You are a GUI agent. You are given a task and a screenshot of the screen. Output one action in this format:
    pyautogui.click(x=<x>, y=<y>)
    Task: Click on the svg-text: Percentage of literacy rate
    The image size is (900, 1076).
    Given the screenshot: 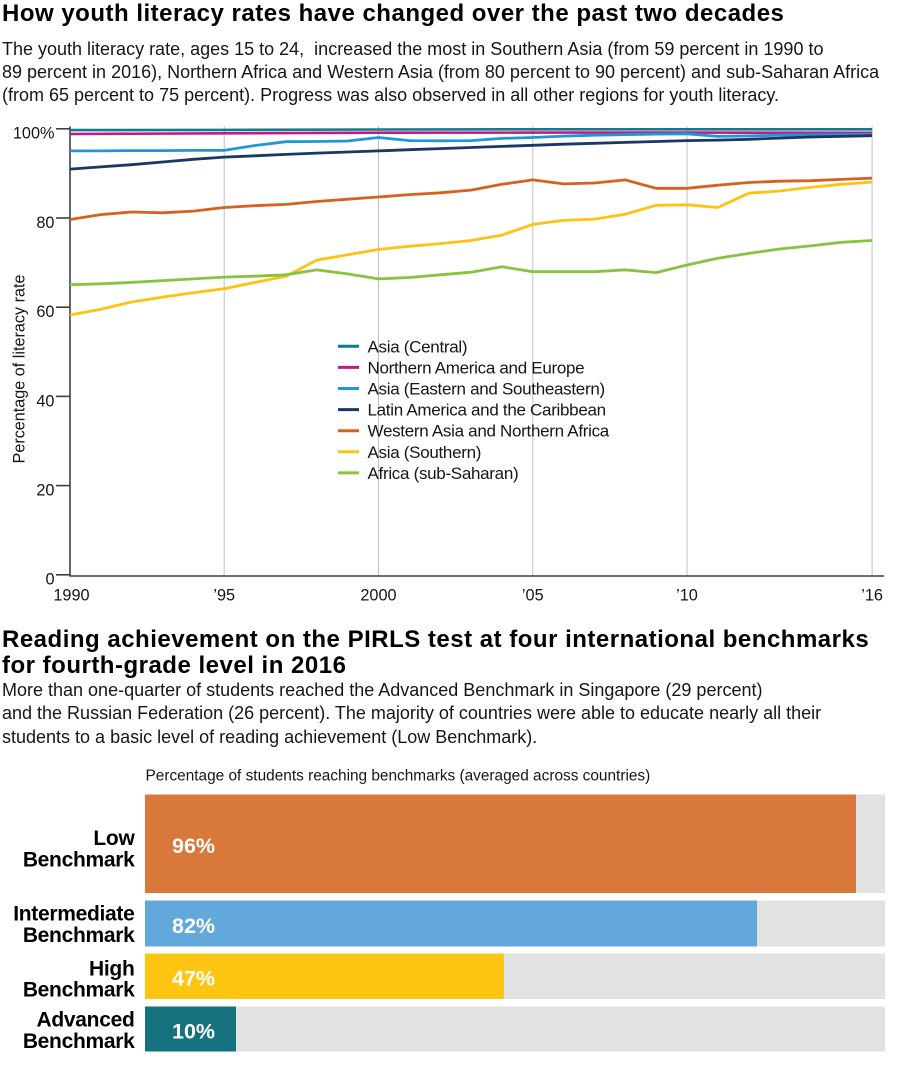 What is the action you would take?
    pyautogui.click(x=20, y=369)
    